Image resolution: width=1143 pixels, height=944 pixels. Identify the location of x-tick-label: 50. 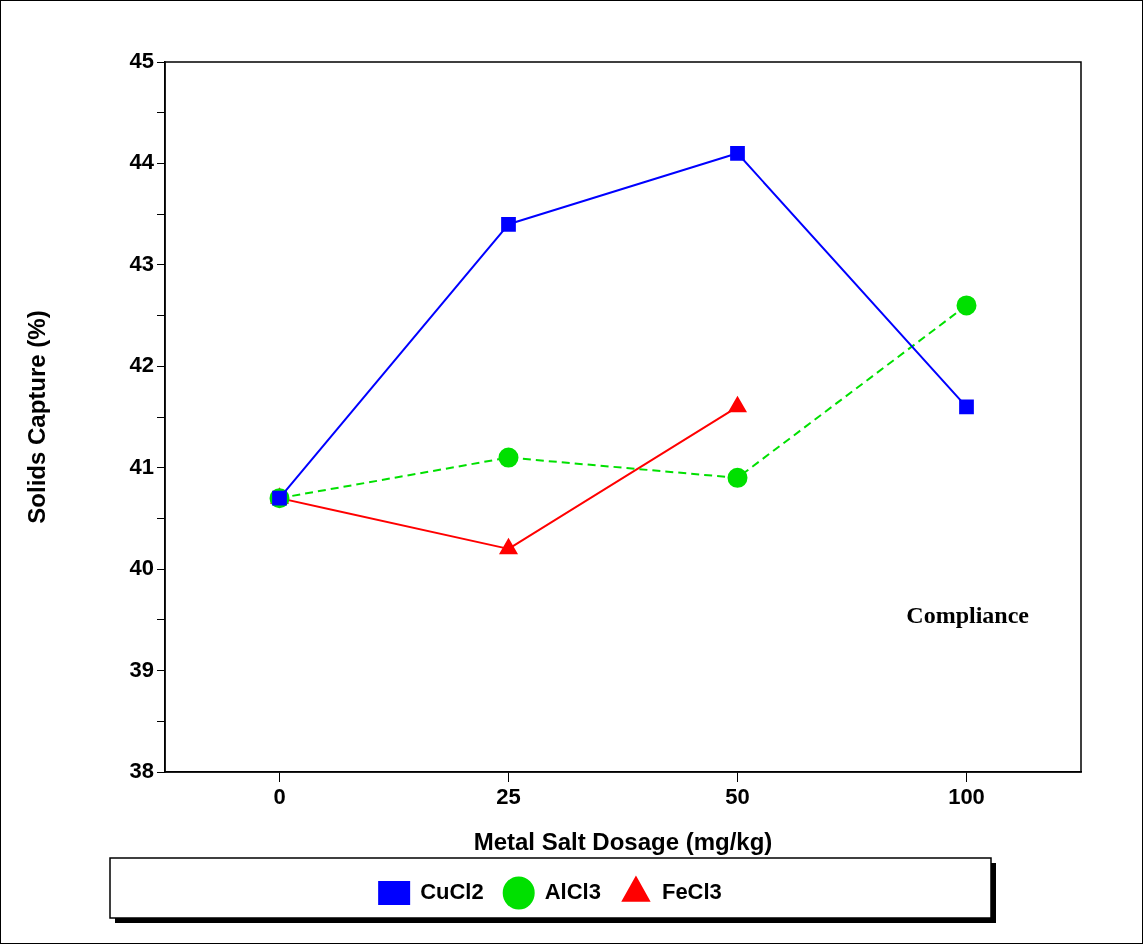
(737, 797).